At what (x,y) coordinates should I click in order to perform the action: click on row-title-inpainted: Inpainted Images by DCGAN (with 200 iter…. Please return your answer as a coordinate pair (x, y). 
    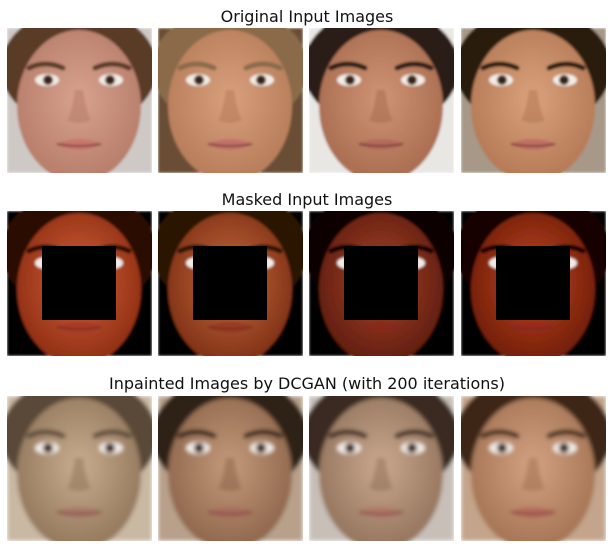
    Looking at the image, I should click on (307, 383).